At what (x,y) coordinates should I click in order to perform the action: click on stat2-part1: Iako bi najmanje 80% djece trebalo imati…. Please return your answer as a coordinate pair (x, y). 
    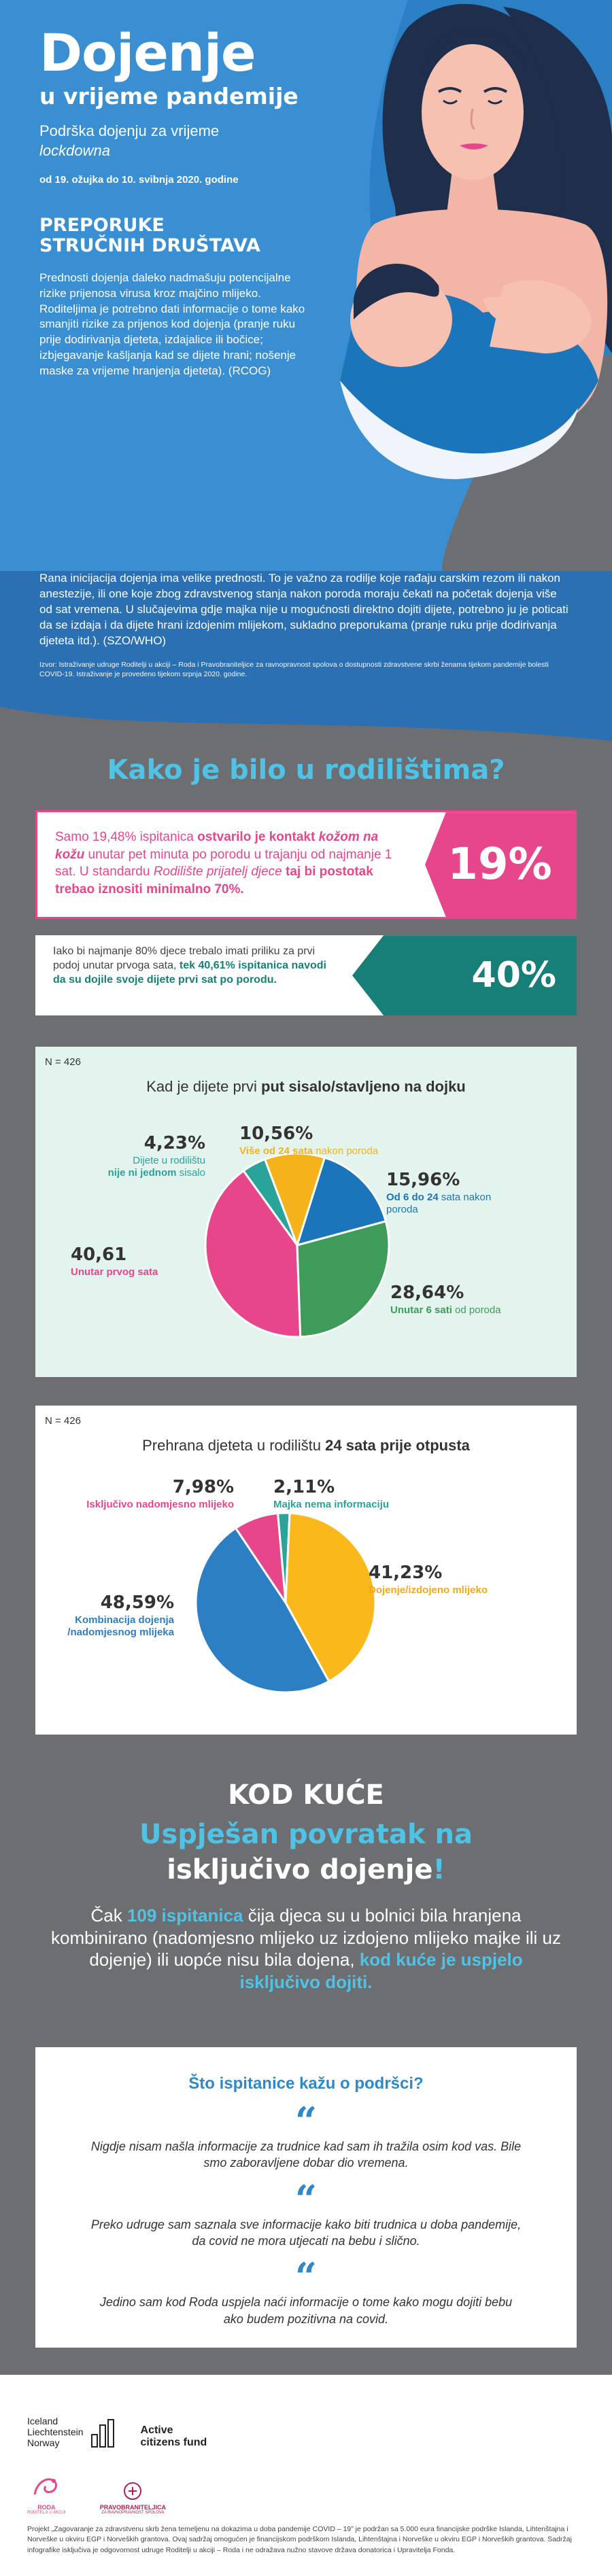
    Looking at the image, I should click on (185, 958).